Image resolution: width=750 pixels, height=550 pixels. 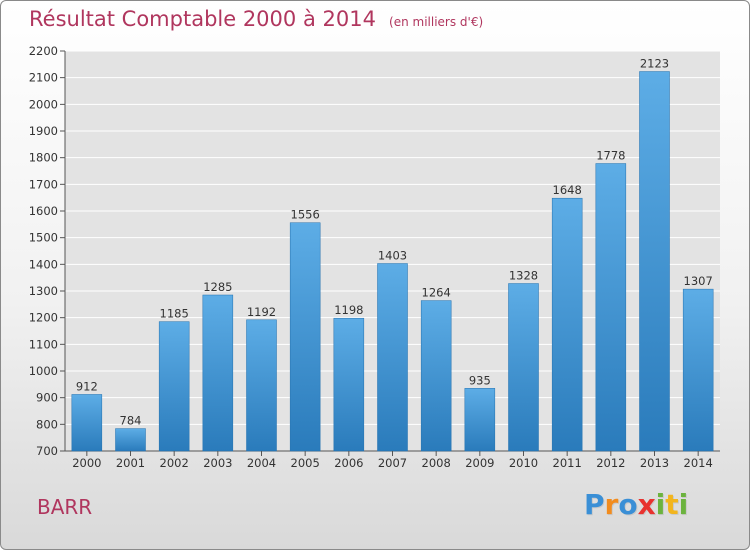 I want to click on bar-value-label: 2123, so click(x=654, y=64).